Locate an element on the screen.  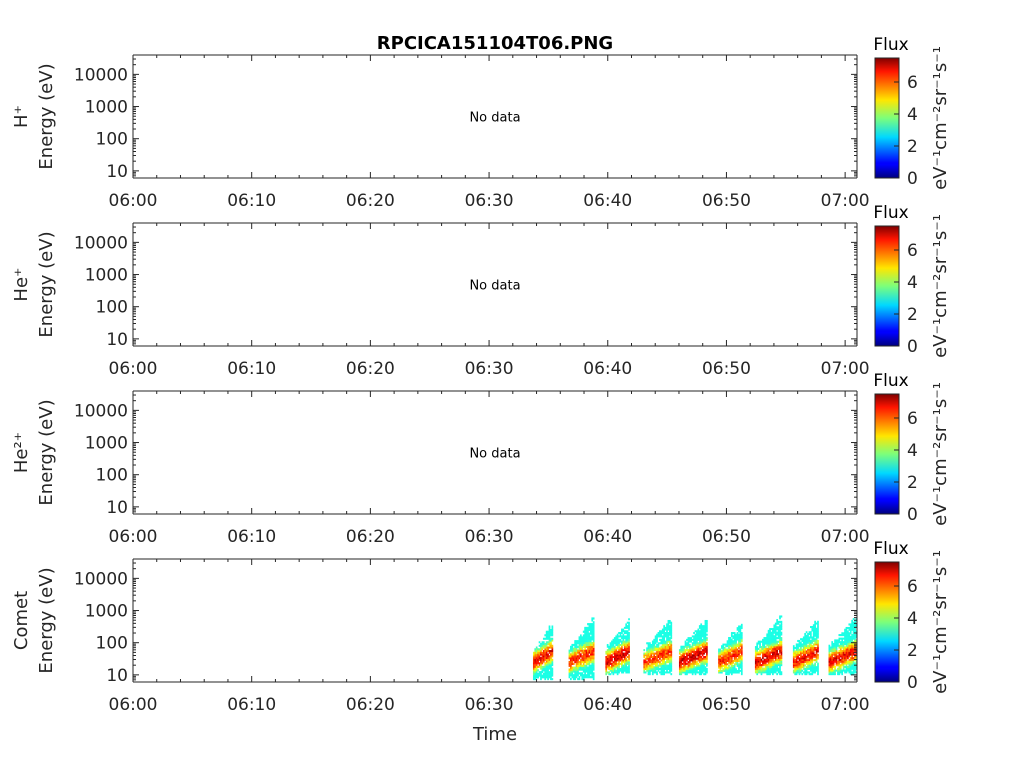
y-tick-label: 1000 is located at coordinates (106, 444).